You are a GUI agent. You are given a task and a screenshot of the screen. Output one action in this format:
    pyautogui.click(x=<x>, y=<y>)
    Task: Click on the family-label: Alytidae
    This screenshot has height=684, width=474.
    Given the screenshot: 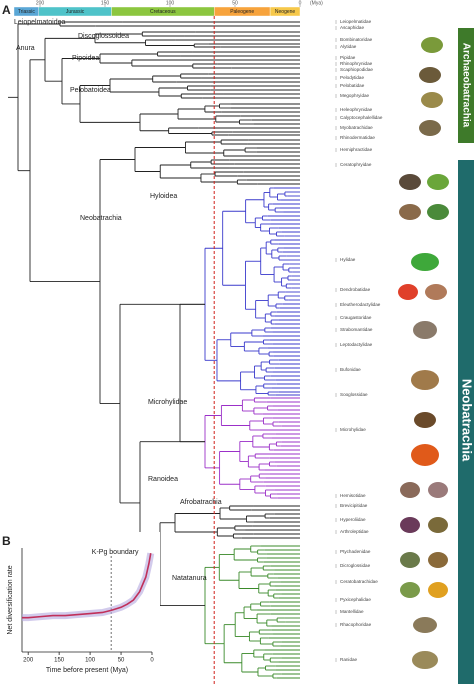 What is the action you would take?
    pyautogui.click(x=348, y=46)
    